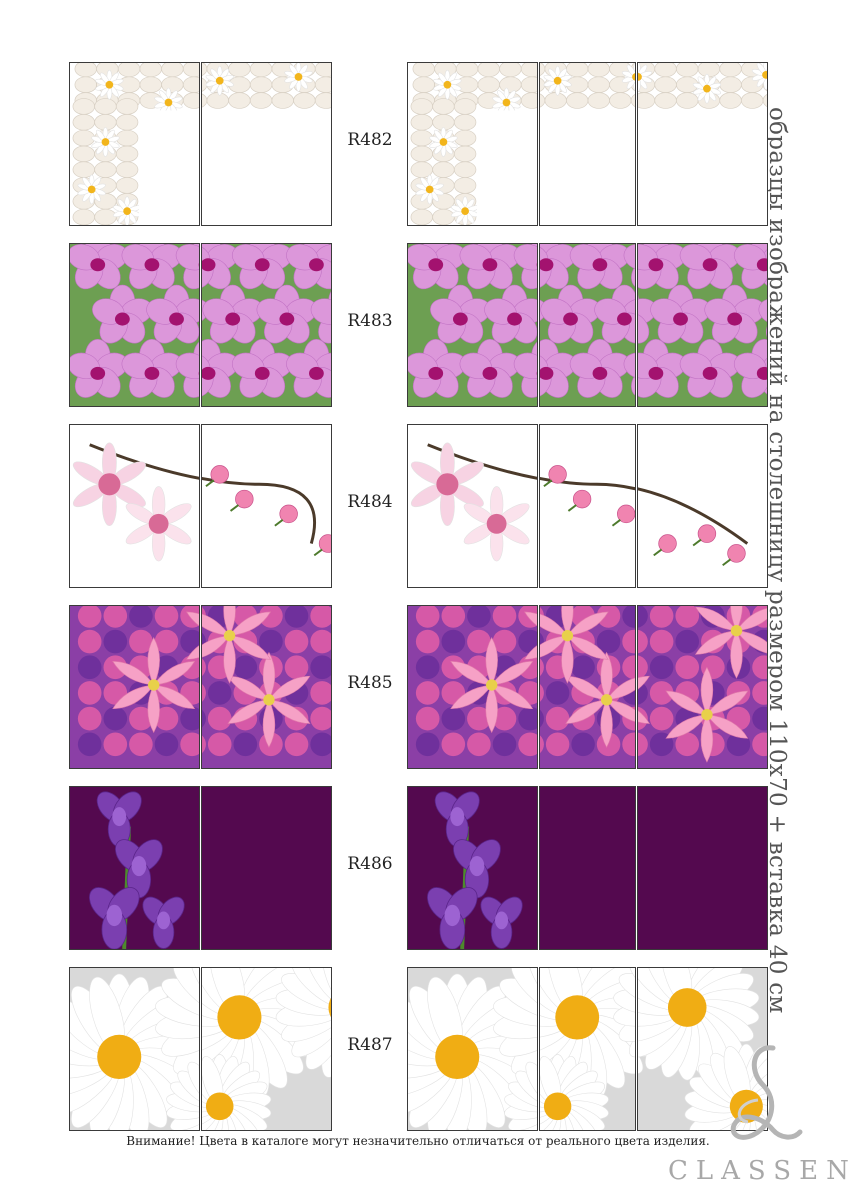 This screenshot has width=866, height=1193. I want to click on sample-row: R482, so click(433, 145).